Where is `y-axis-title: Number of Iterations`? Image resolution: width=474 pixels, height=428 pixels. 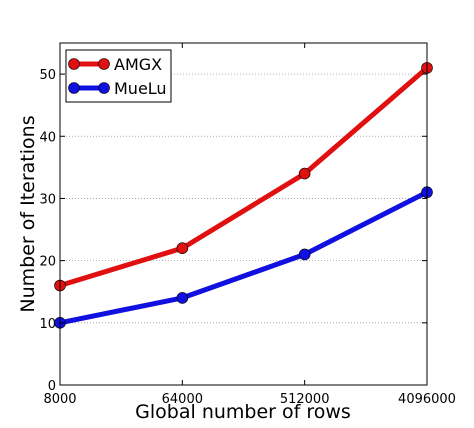
y-axis-title: Number of Iterations is located at coordinates (28, 213).